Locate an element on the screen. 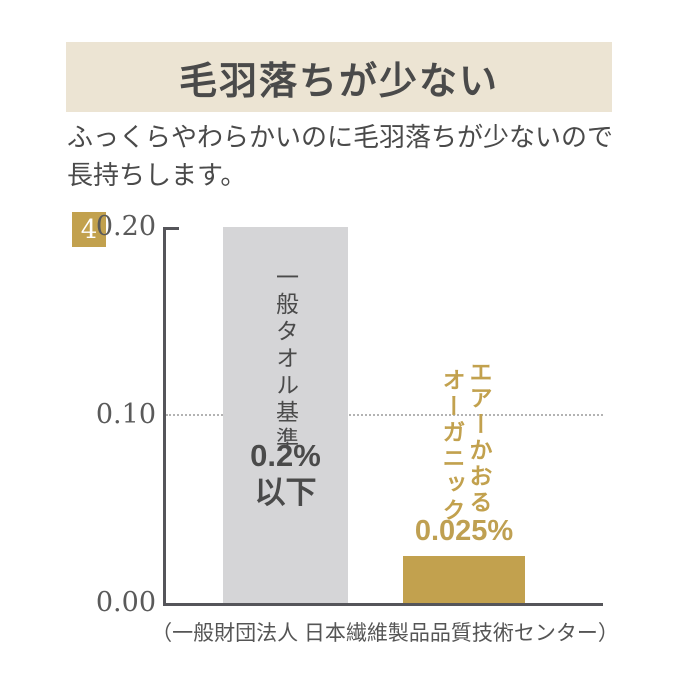 This screenshot has width=680, height=680. subtitle-line-2: 長持ちします。 is located at coordinates (157, 175).